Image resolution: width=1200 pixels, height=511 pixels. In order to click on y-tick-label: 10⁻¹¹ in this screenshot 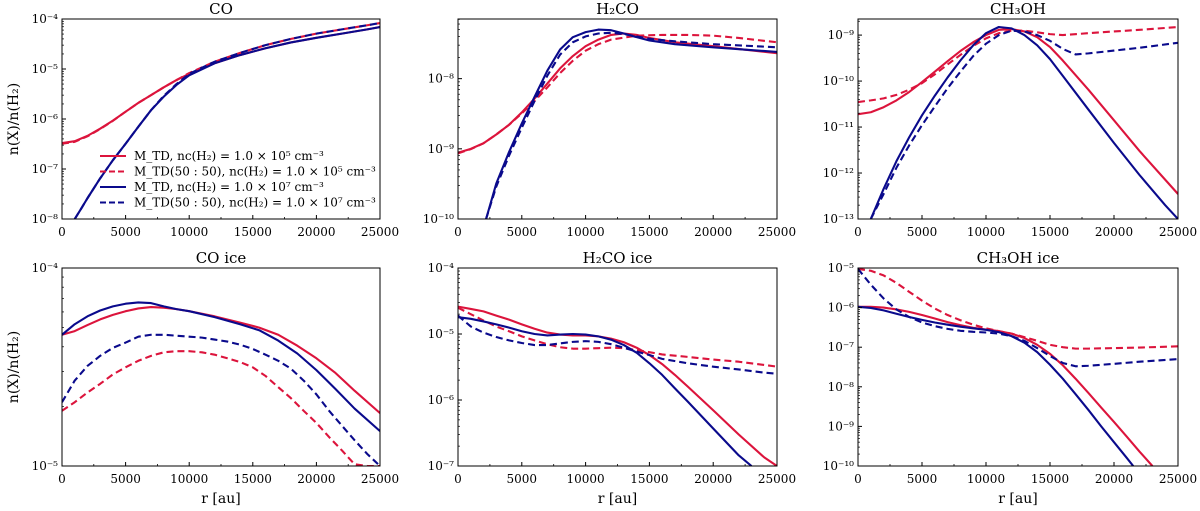, I will do `click(838, 127)`.